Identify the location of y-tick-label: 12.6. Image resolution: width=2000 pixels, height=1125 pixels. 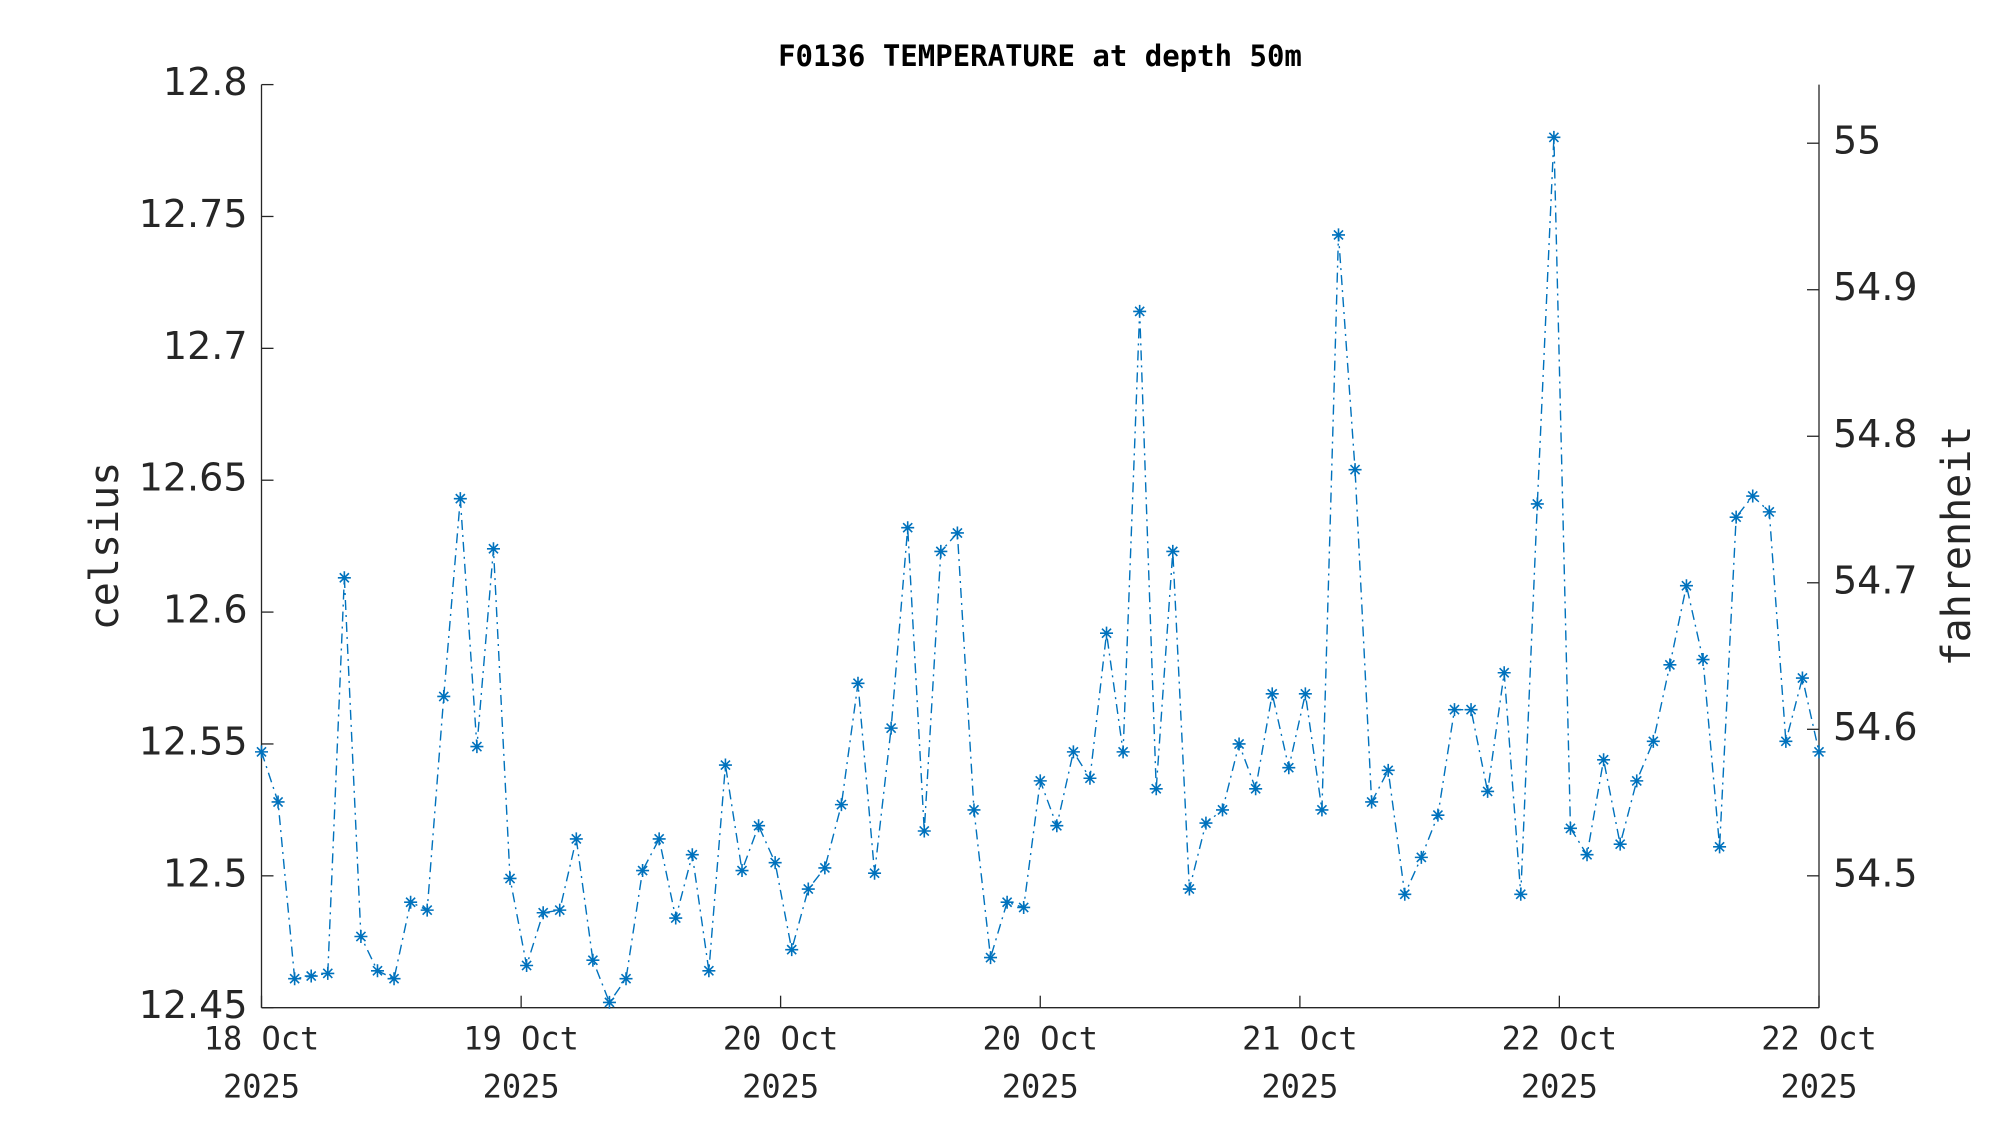
(205, 610).